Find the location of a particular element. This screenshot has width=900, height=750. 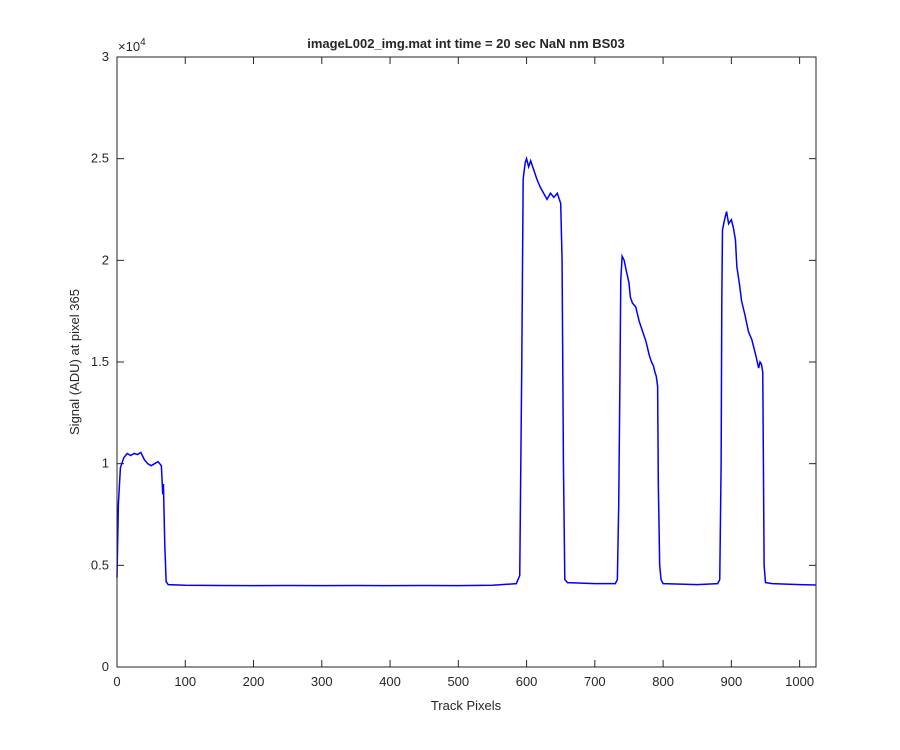

y-tick-label: 0 is located at coordinates (105, 666).